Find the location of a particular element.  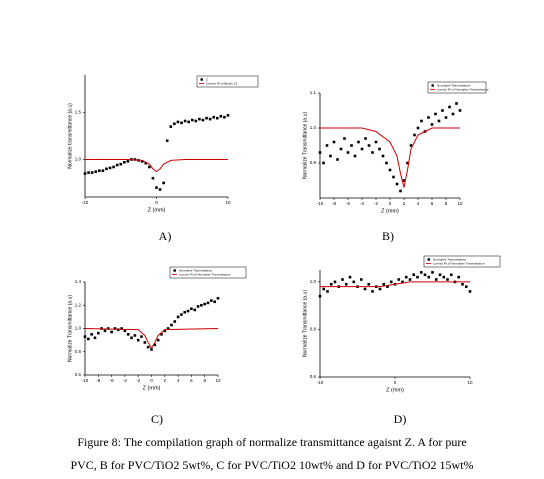

x-tick-label: -10 is located at coordinates (320, 382).